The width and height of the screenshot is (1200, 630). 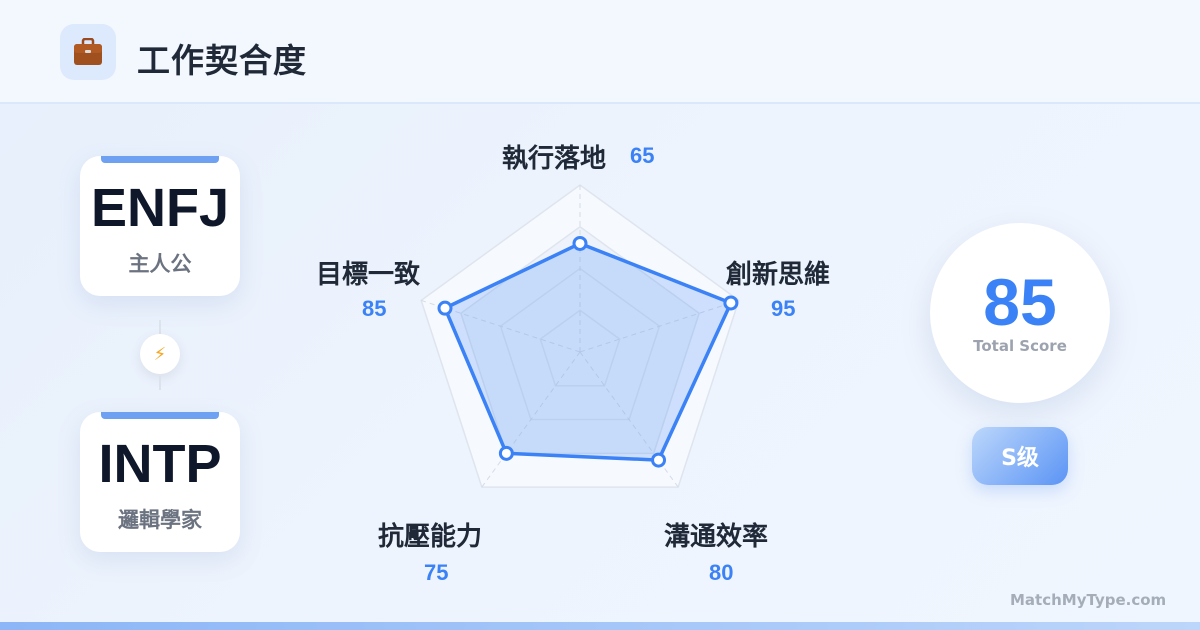 What do you see at coordinates (160, 464) in the screenshot?
I see `type-code: INTP` at bounding box center [160, 464].